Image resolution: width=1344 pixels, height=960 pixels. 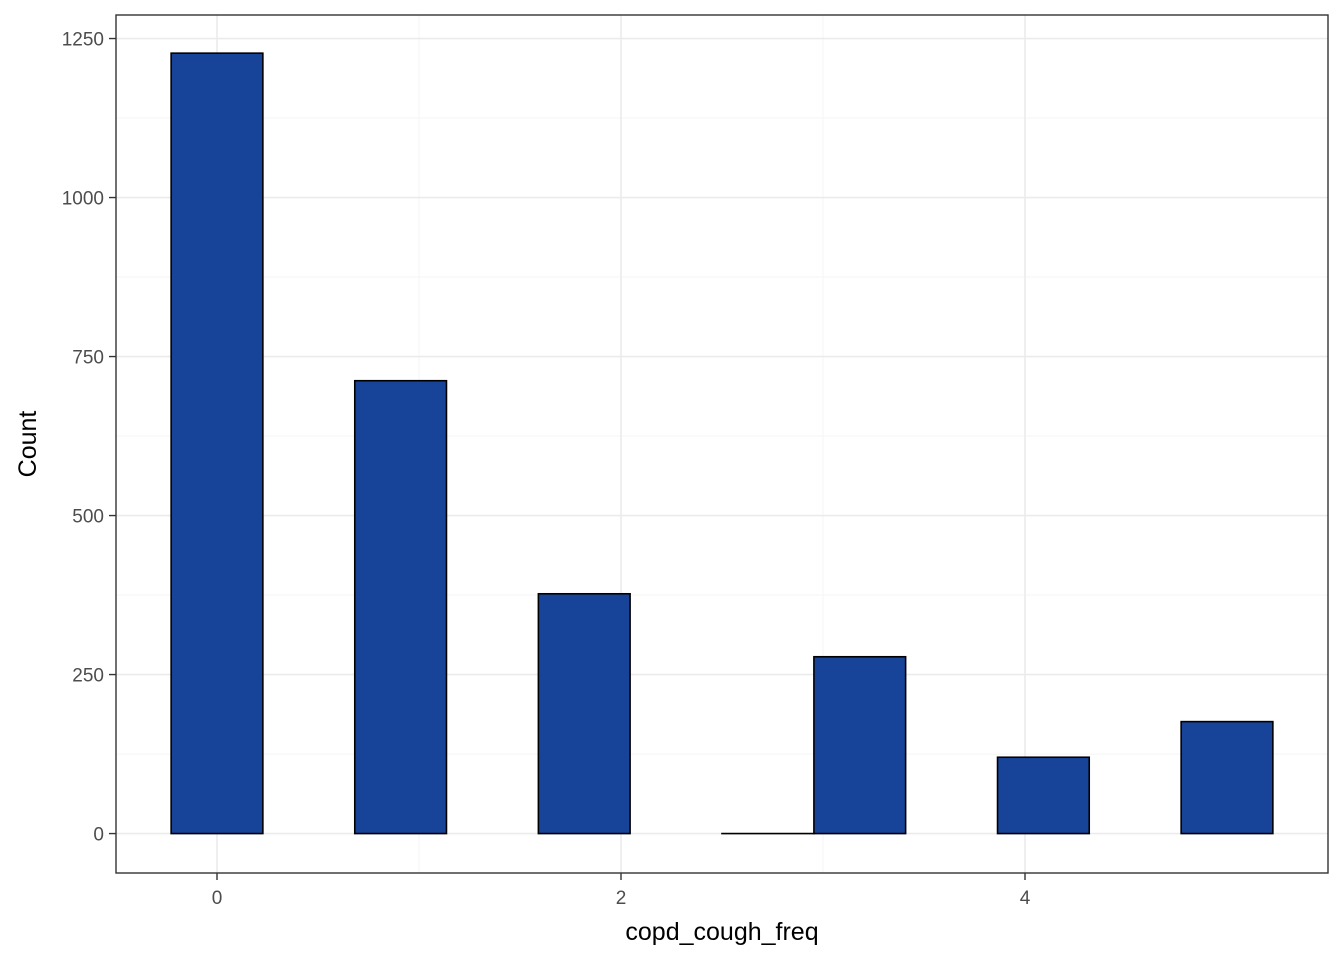 What do you see at coordinates (1025, 898) in the screenshot?
I see `x-tick-label: 4` at bounding box center [1025, 898].